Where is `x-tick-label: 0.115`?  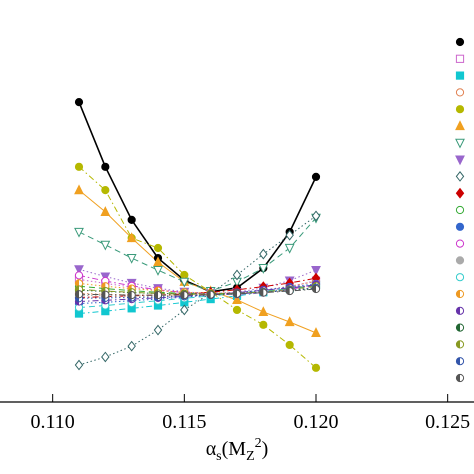 x-tick-label: 0.115 is located at coordinates (184, 422).